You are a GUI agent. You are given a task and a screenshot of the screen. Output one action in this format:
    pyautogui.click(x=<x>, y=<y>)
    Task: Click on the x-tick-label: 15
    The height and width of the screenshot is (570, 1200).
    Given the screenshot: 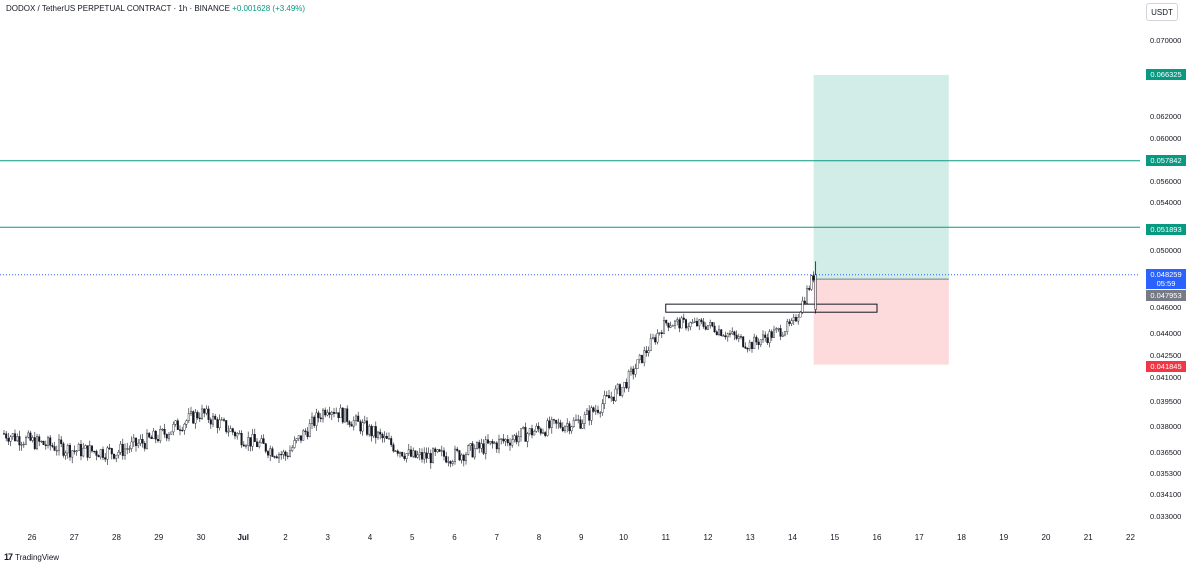 What is the action you would take?
    pyautogui.click(x=834, y=537)
    